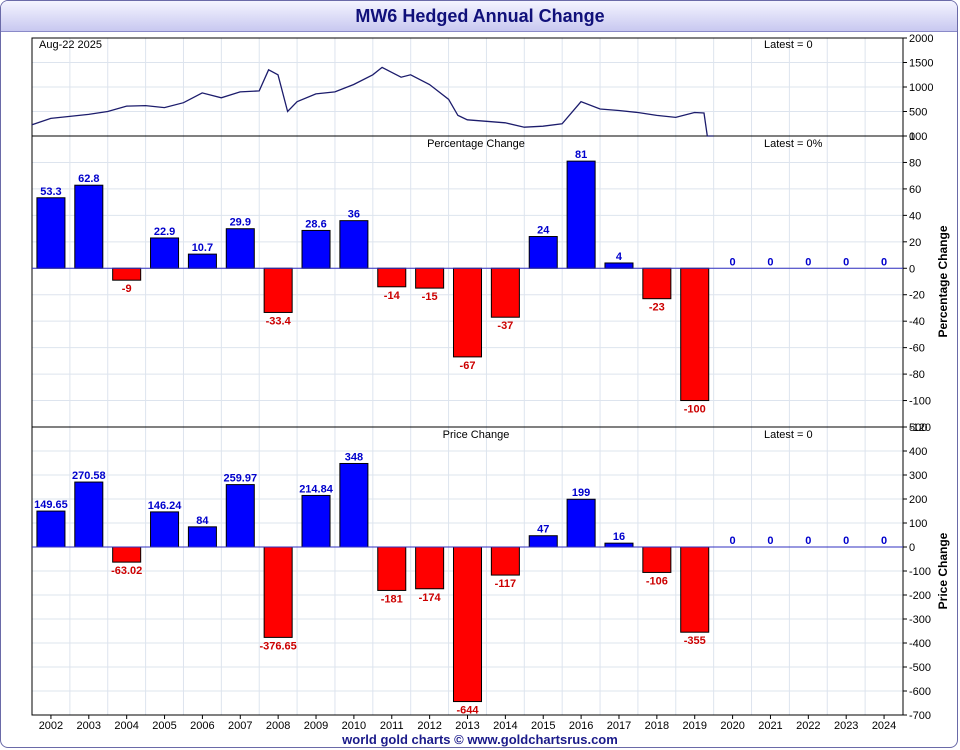 The height and width of the screenshot is (750, 960). I want to click on bar-value-label: 4, so click(619, 257).